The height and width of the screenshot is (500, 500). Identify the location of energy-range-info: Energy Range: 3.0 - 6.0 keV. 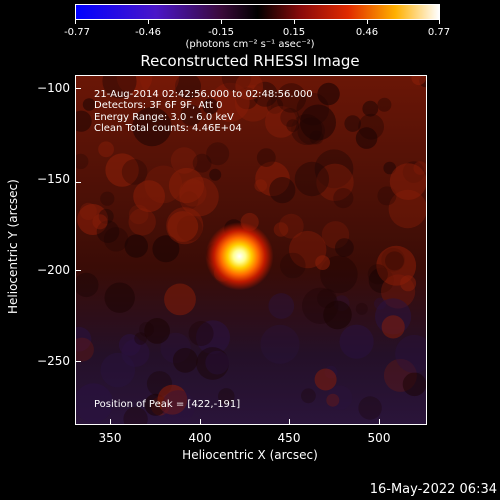
(164, 117).